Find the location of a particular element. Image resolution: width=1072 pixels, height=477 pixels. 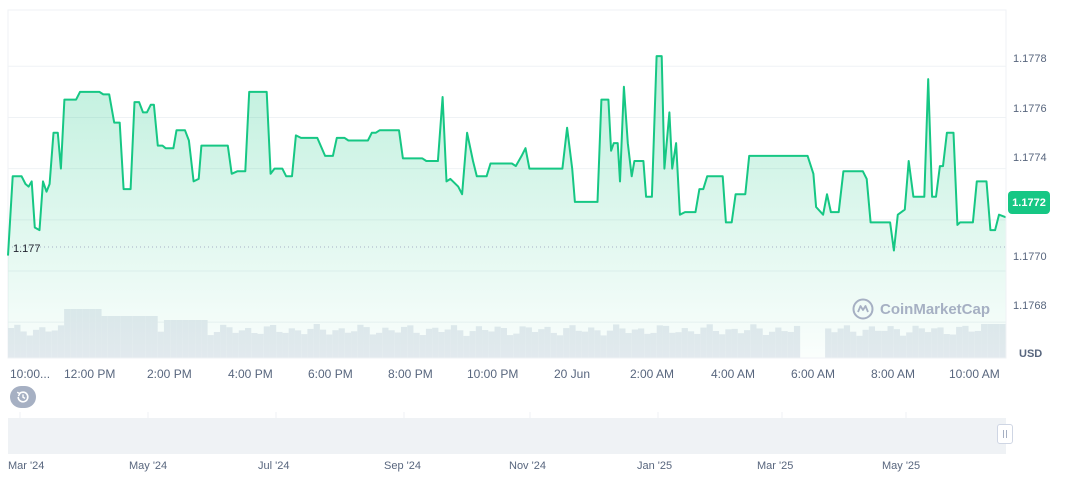

x-tick-label: 8:00 PM is located at coordinates (410, 374).